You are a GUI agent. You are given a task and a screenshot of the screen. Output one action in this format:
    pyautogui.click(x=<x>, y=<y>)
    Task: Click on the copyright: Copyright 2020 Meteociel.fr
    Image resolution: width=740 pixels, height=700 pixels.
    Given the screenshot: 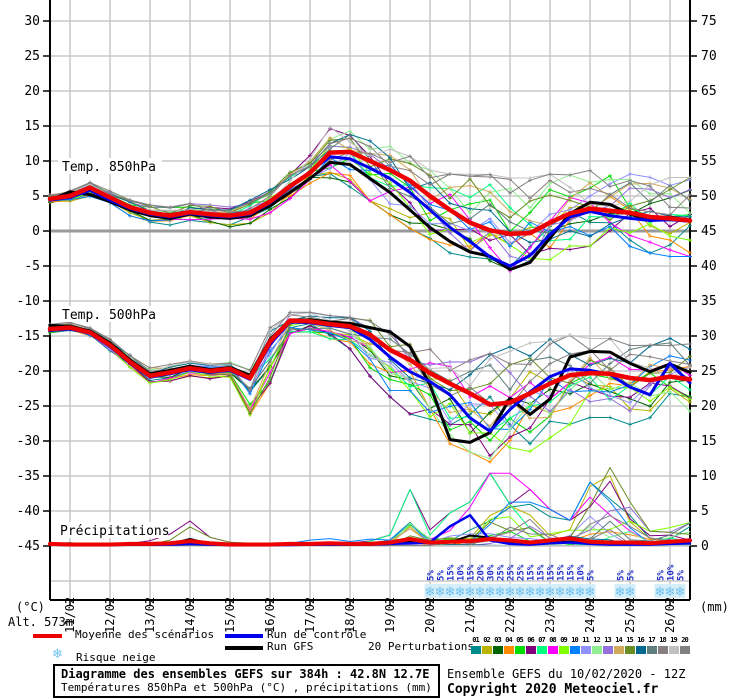 What is the action you would take?
    pyautogui.click(x=553, y=689)
    